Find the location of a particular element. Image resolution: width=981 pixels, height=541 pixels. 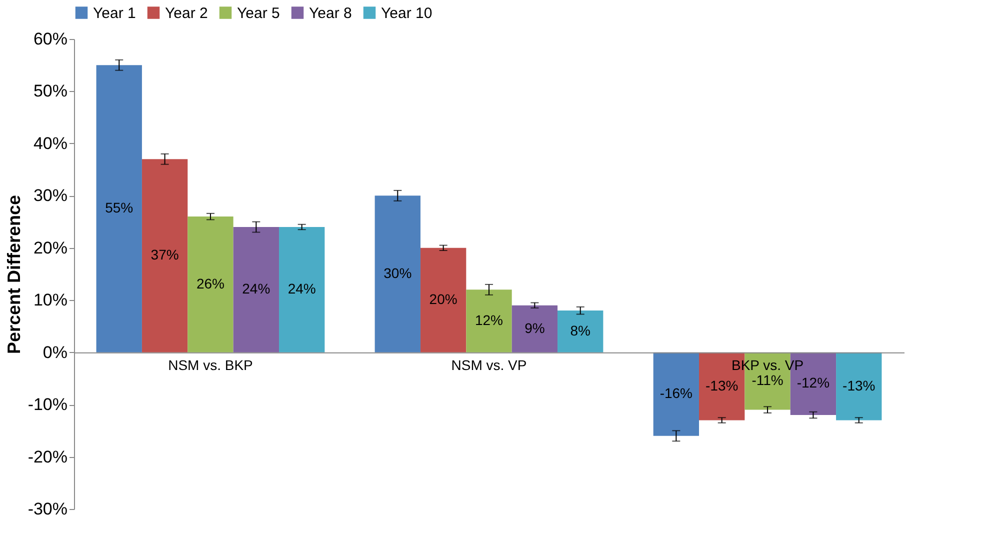

y-tick-label: 10% is located at coordinates (50, 300).